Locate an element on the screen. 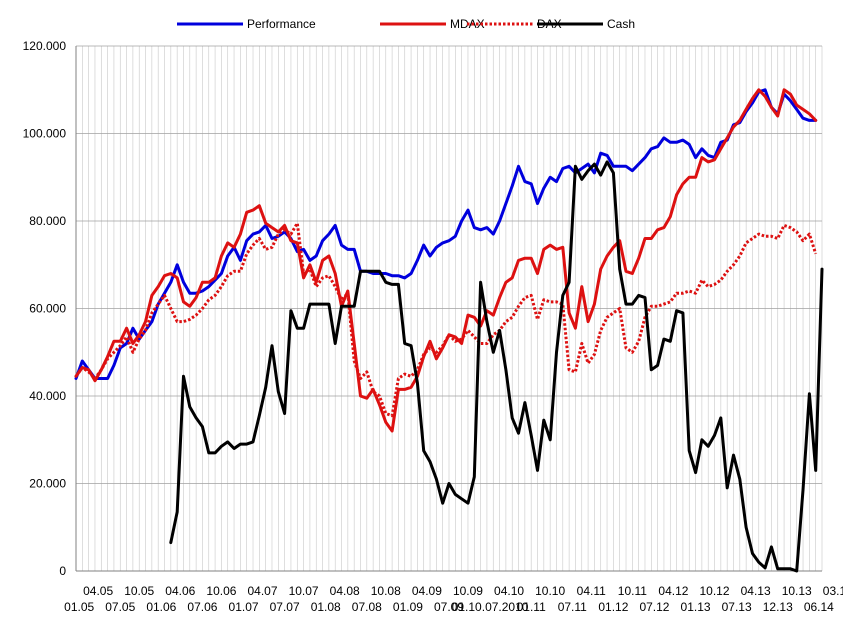  x-tick-label: 01.11 is located at coordinates (531, 607).